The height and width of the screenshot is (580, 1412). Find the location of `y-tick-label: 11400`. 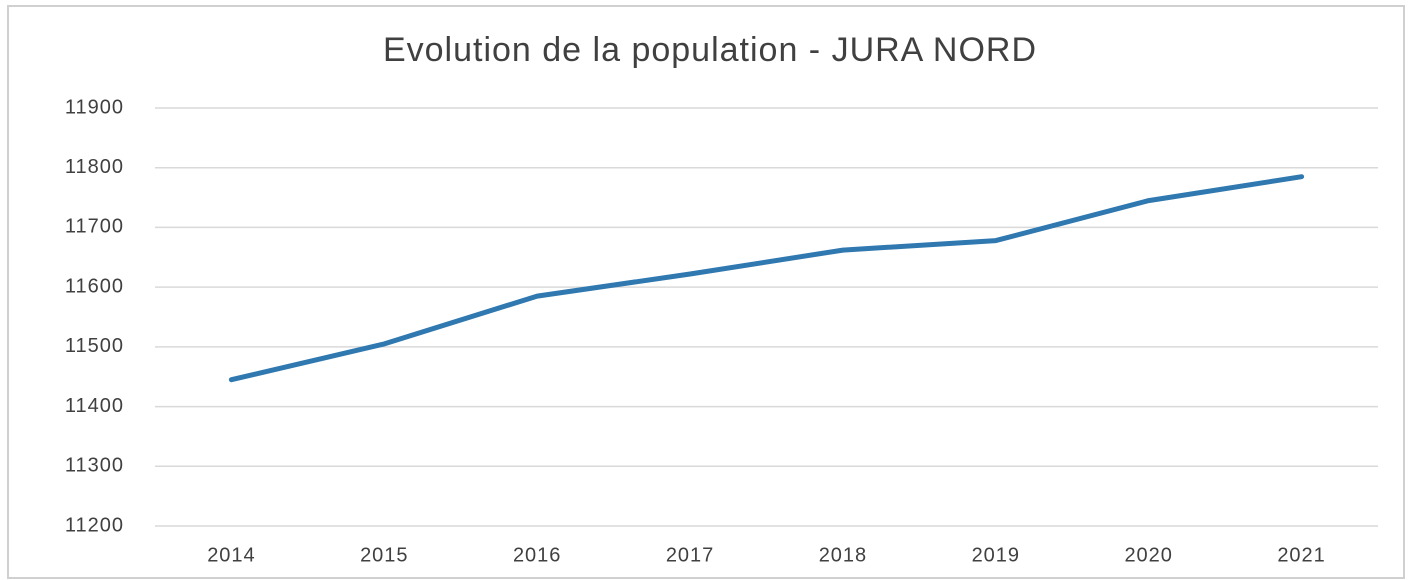

y-tick-label: 11400 is located at coordinates (94, 406).